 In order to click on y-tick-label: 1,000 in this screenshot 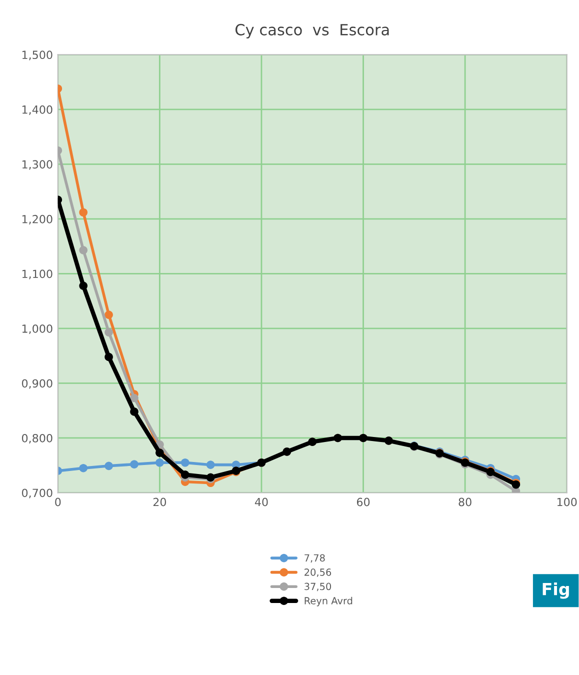, I will do `click(37, 329)`.